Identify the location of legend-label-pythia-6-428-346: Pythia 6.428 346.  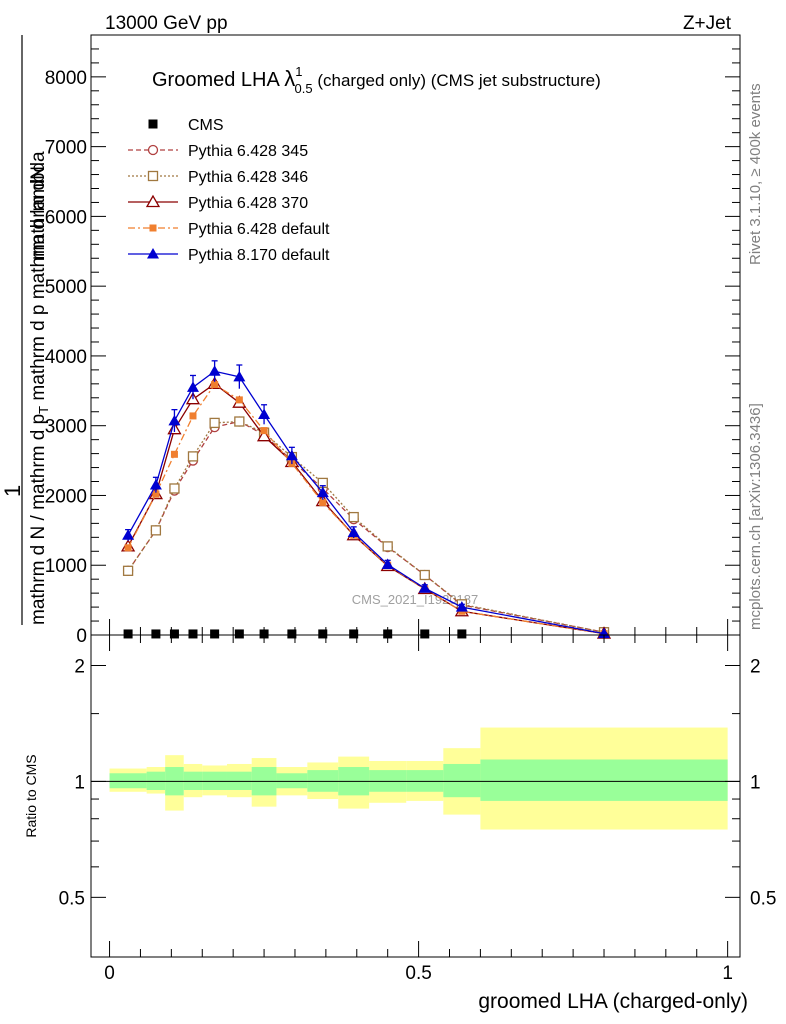
(248, 177).